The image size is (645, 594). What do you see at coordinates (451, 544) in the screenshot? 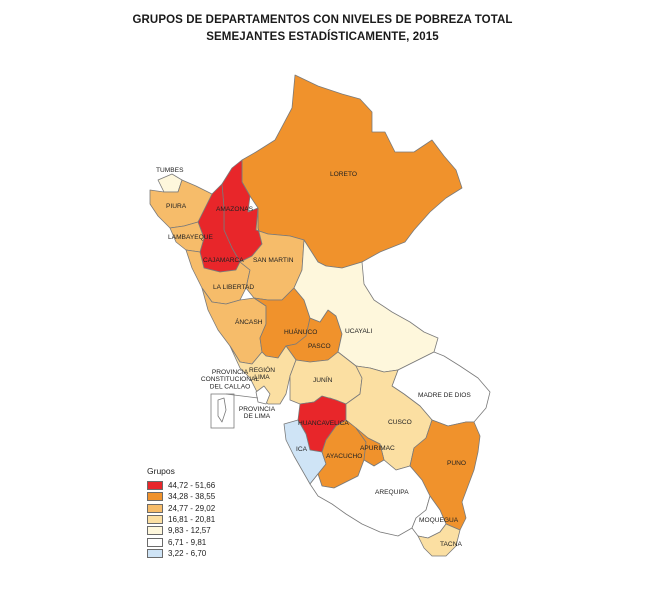
I see `label-tacna: TACNA` at bounding box center [451, 544].